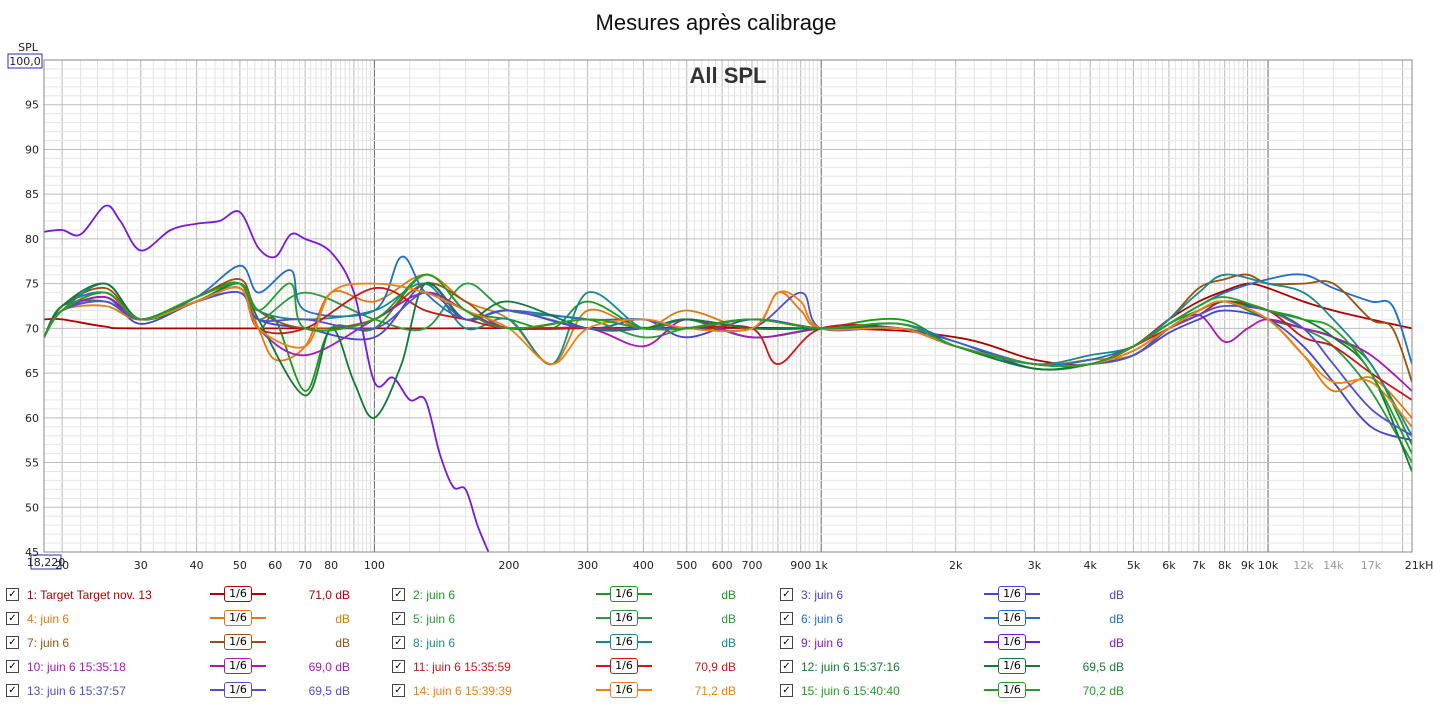 Image resolution: width=1433 pixels, height=705 pixels. Describe the element at coordinates (374, 565) in the screenshot. I see `x-tick-label: 100` at that location.